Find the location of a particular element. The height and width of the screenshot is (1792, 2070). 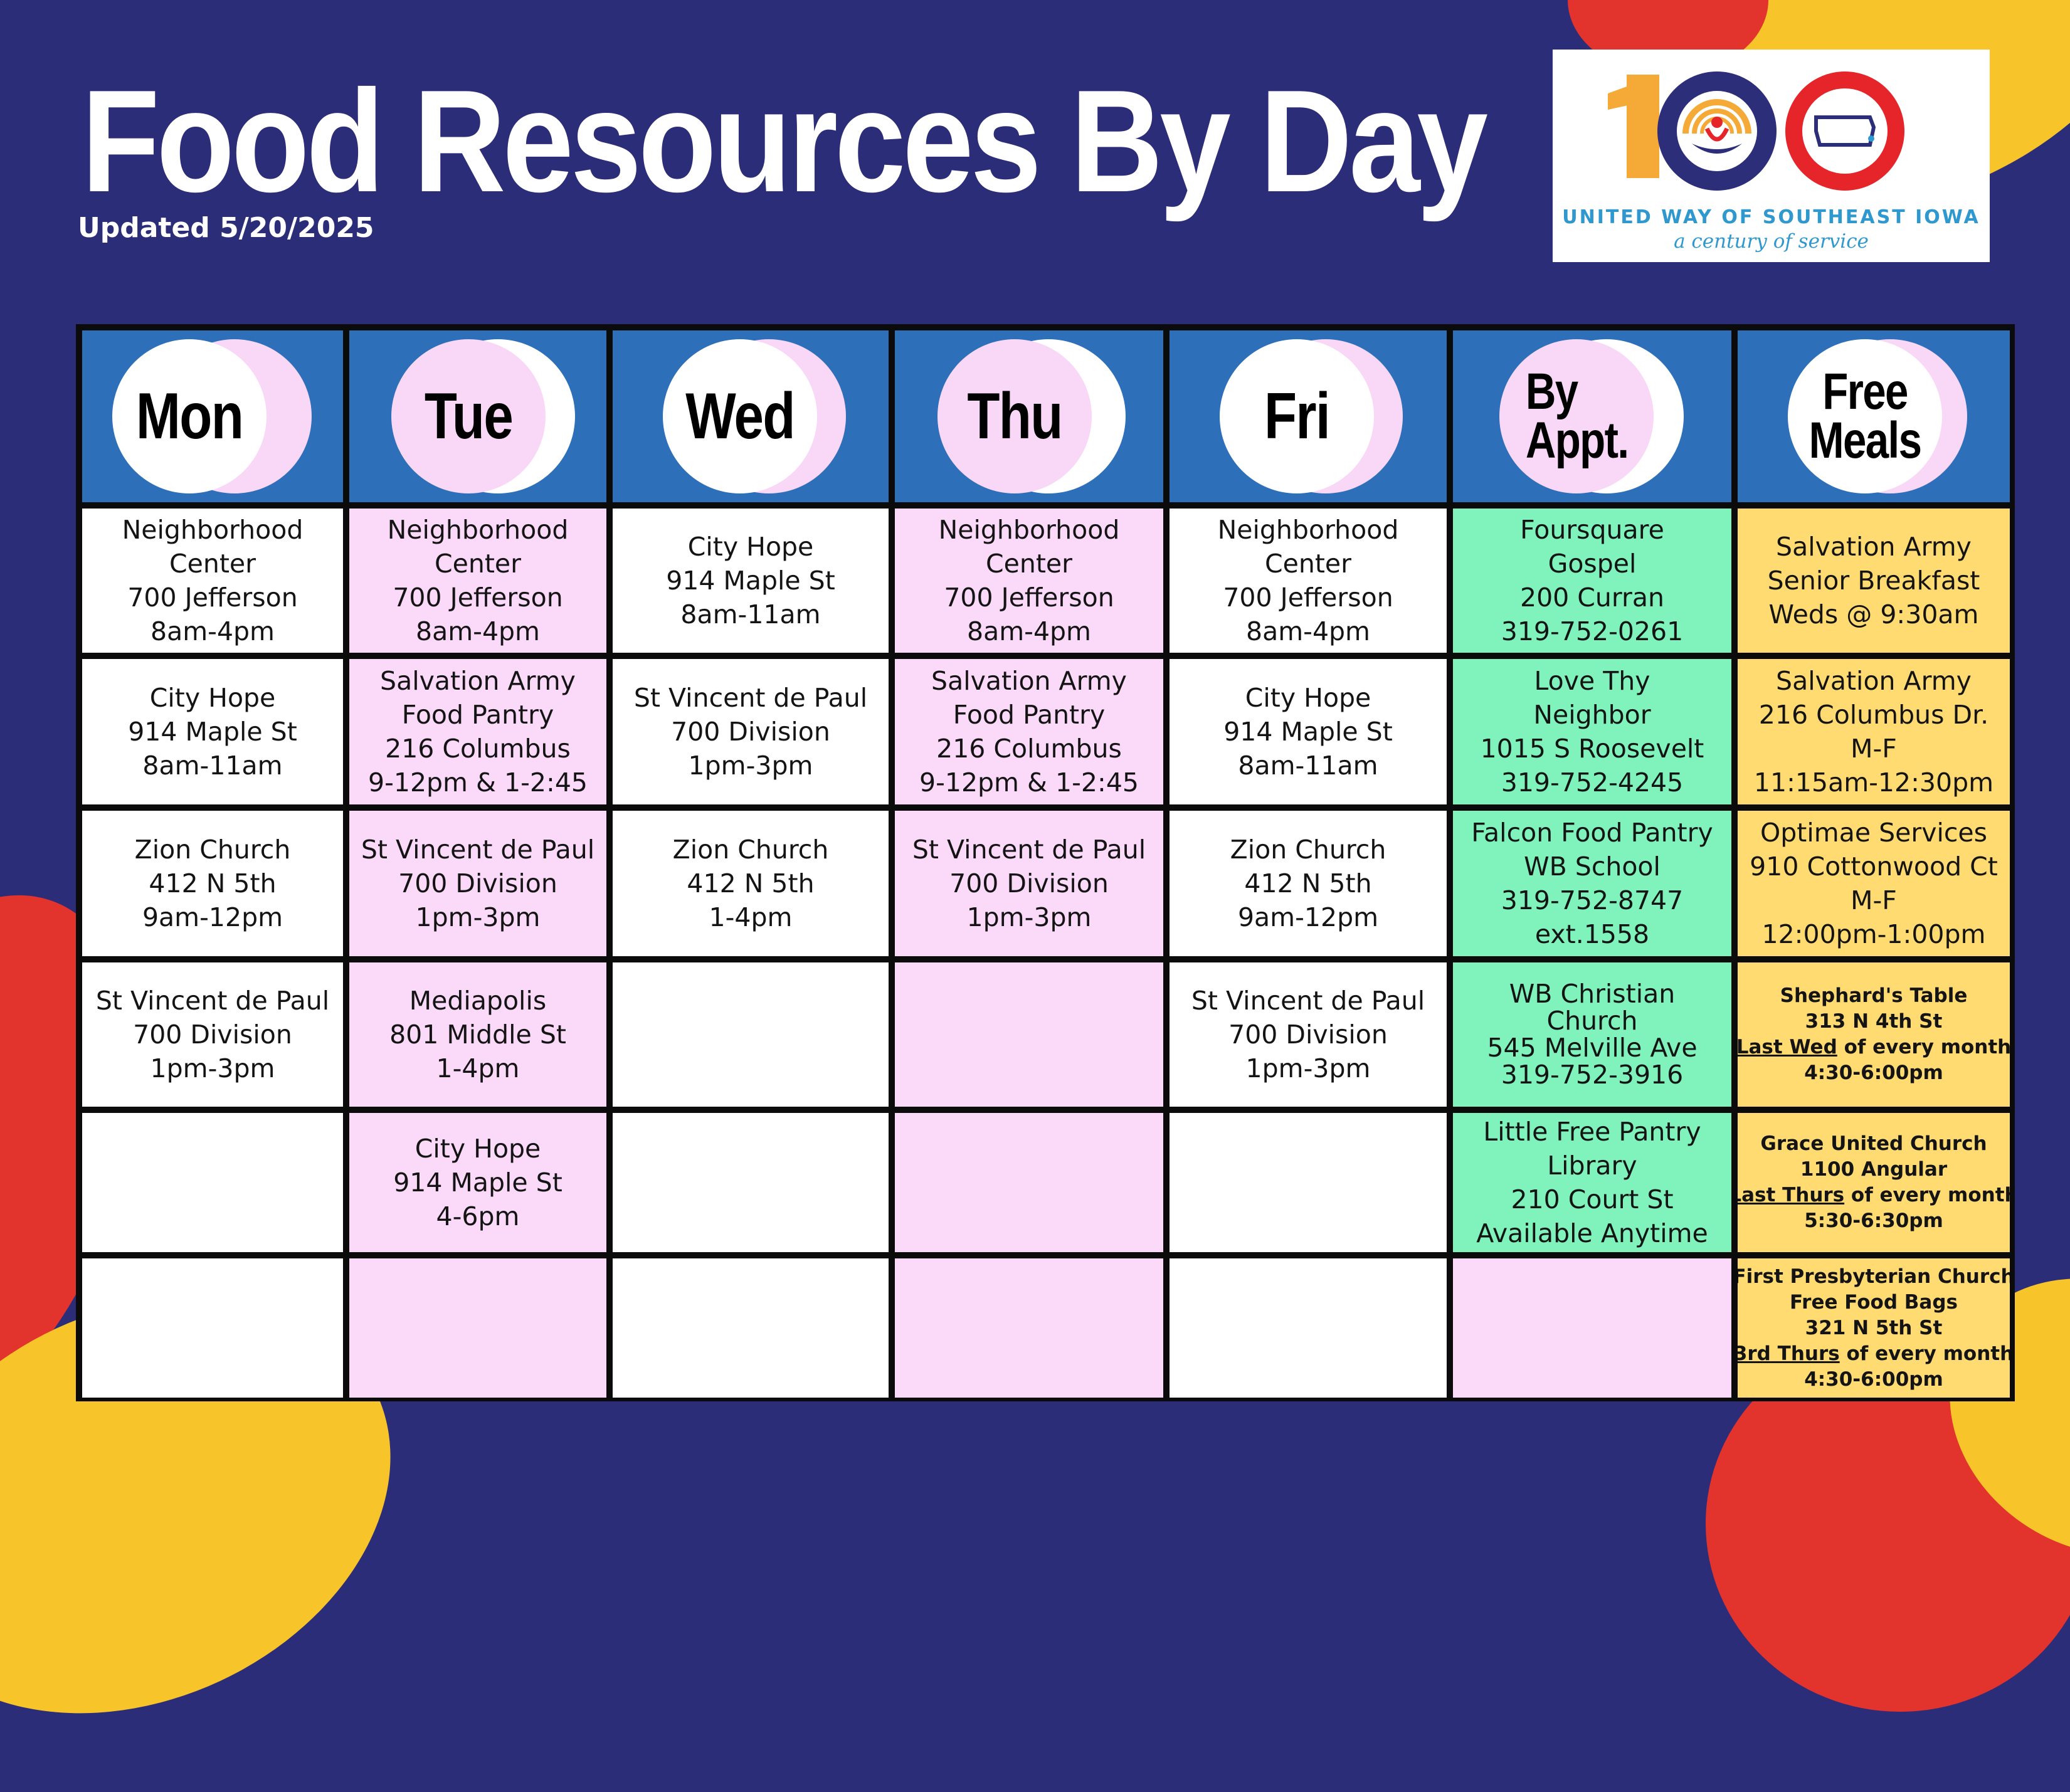

column-label-thu: Thu is located at coordinates (1015, 416).